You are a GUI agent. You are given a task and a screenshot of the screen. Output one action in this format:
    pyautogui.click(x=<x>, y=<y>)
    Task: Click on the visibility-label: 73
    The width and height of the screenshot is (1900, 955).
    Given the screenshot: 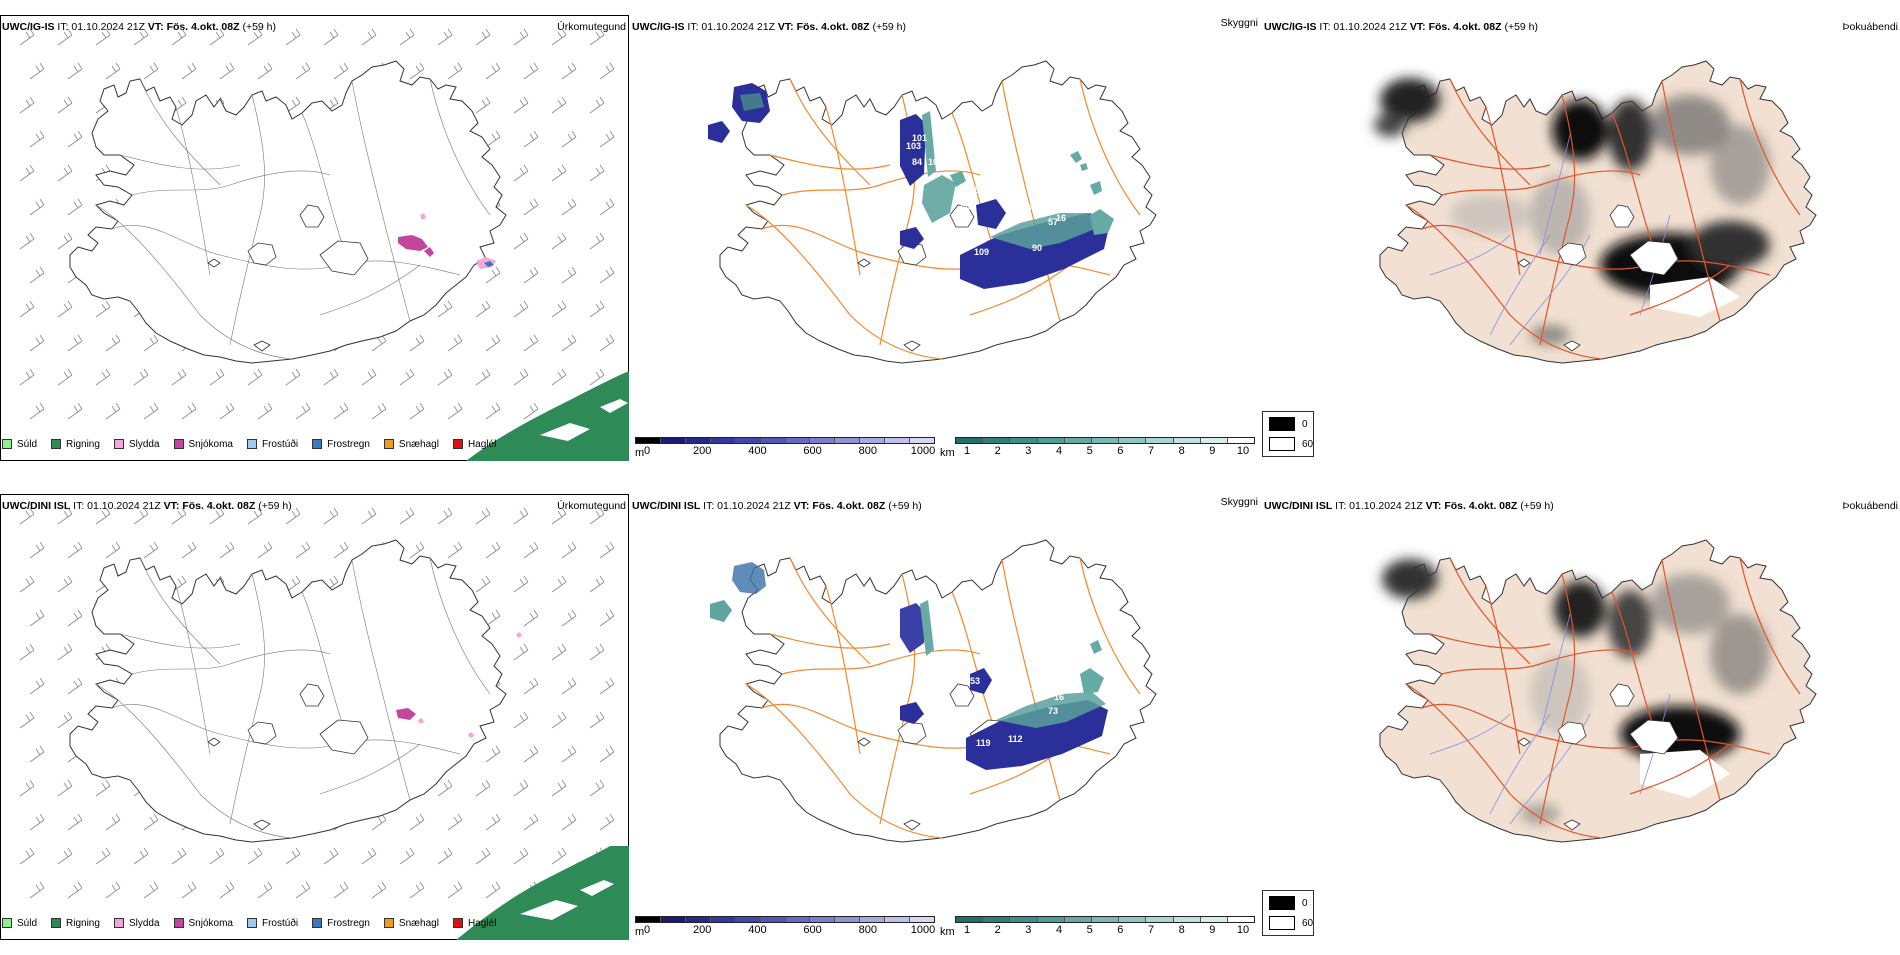 What is the action you would take?
    pyautogui.click(x=1053, y=711)
    